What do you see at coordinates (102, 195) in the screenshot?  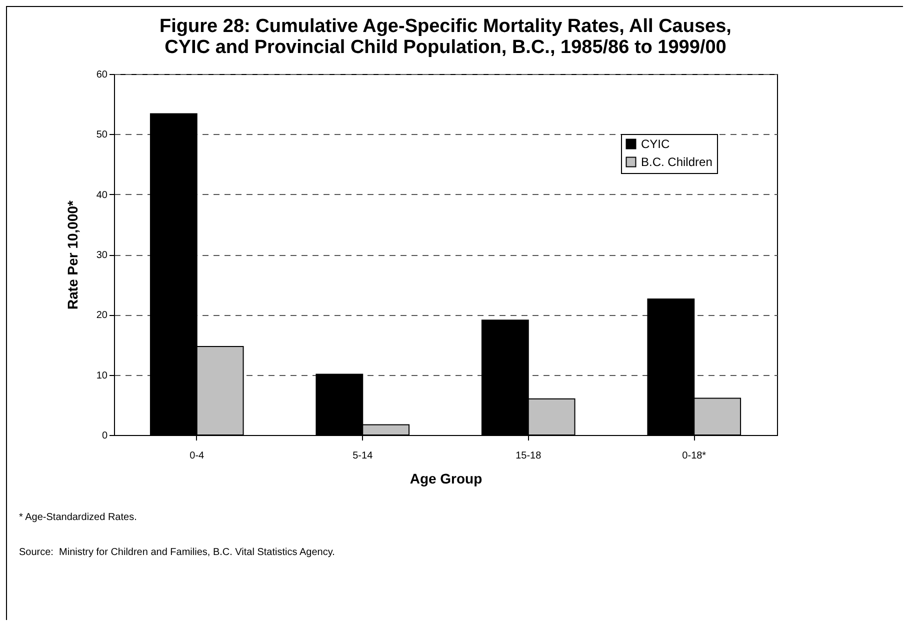 I see `y-tick-label: 40` at bounding box center [102, 195].